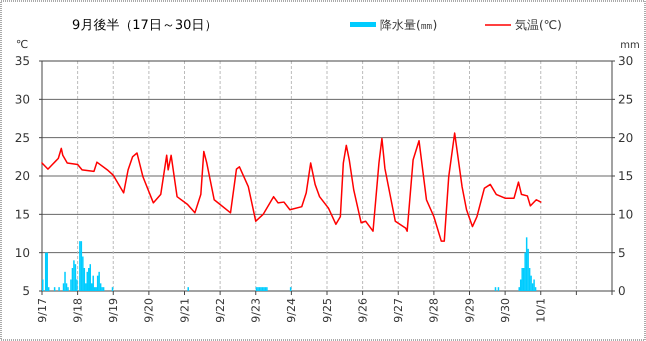  Describe the element at coordinates (626, 99) in the screenshot. I see `y2-tick-label: 25` at that location.